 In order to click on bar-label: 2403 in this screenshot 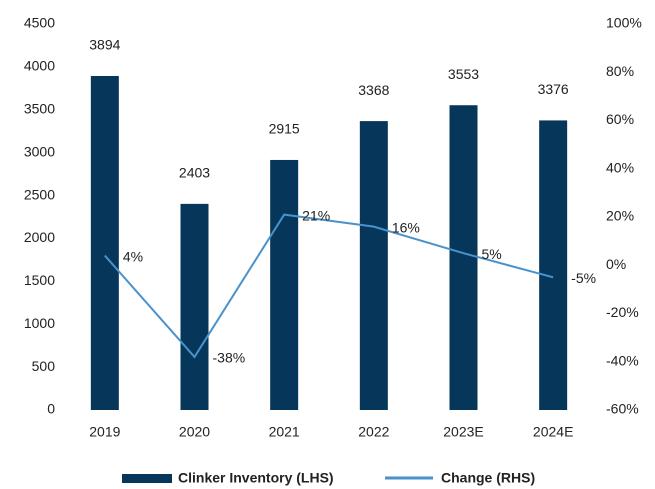, I will do `click(194, 173)`.